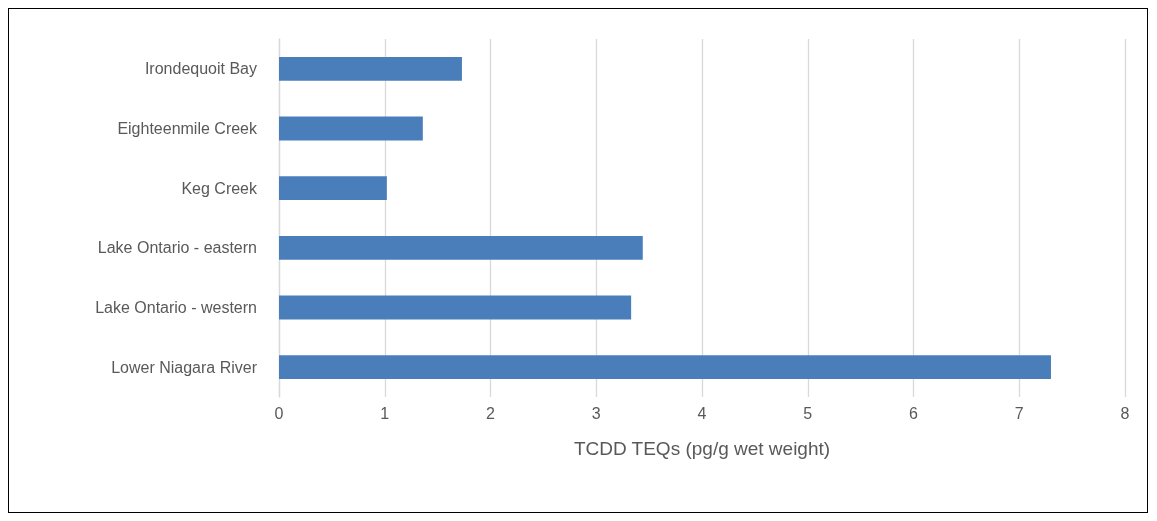  Describe the element at coordinates (596, 413) in the screenshot. I see `x-tick-label: 3` at that location.